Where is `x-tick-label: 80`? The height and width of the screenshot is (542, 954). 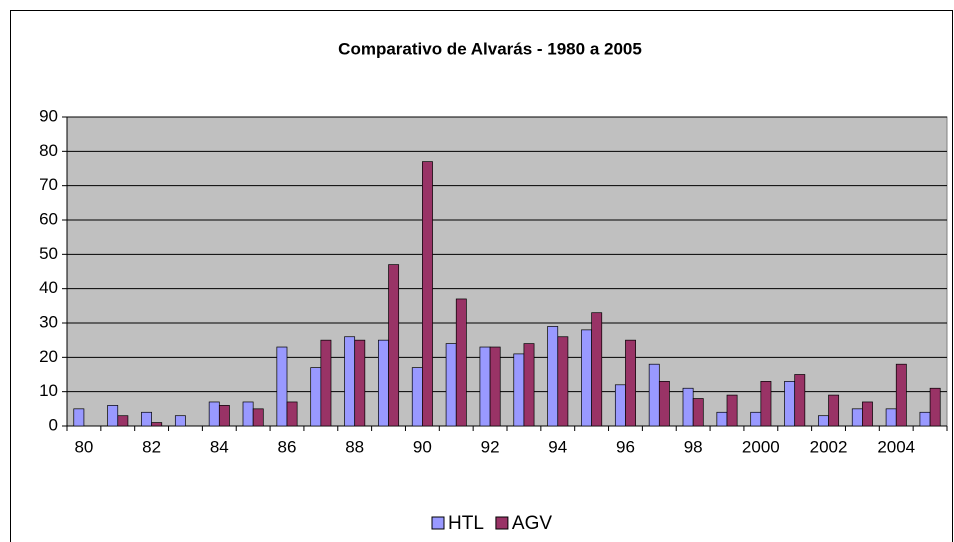 x-tick-label: 80 is located at coordinates (83, 446).